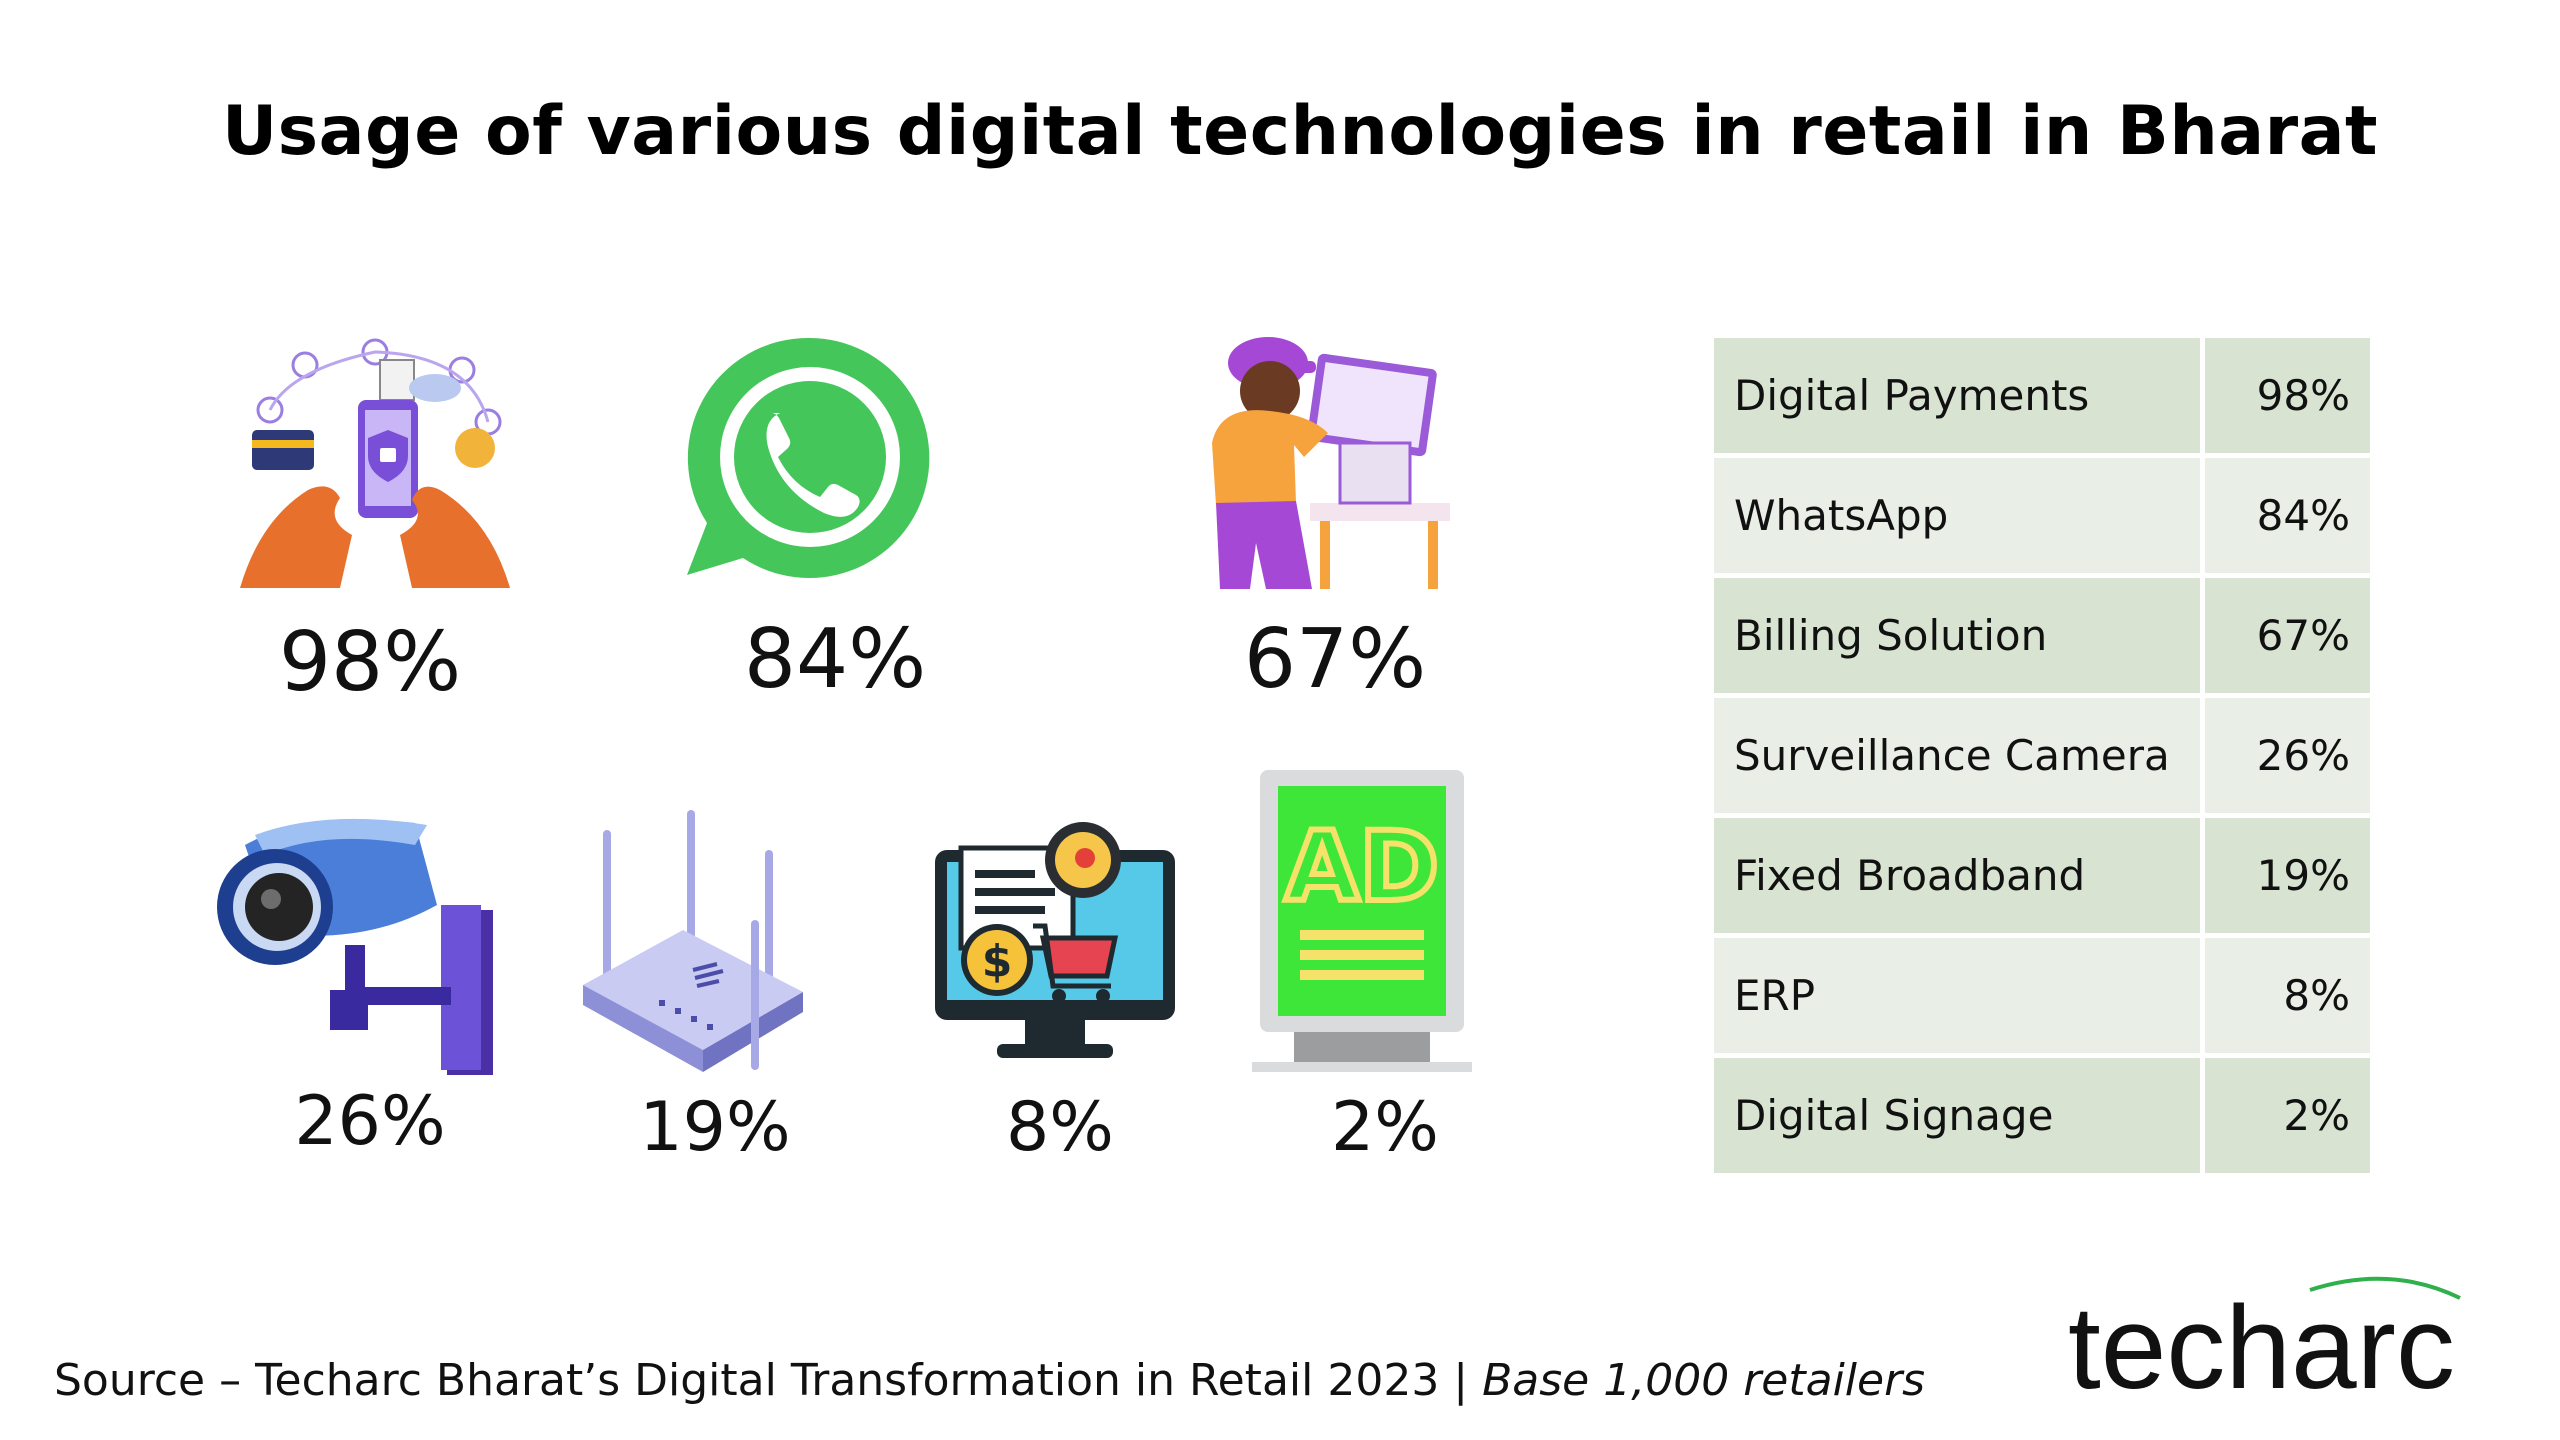 The height and width of the screenshot is (1440, 2560). I want to click on table-row: WhatsApp 84%, so click(2042, 518).